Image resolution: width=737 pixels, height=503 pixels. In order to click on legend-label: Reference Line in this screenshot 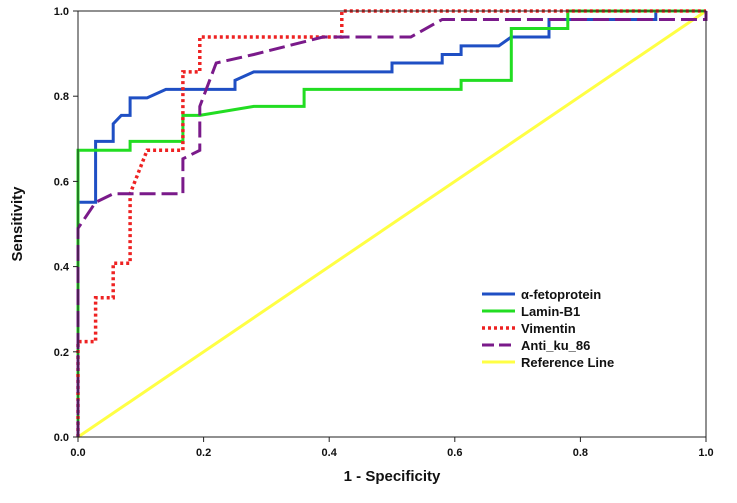, I will do `click(567, 362)`.